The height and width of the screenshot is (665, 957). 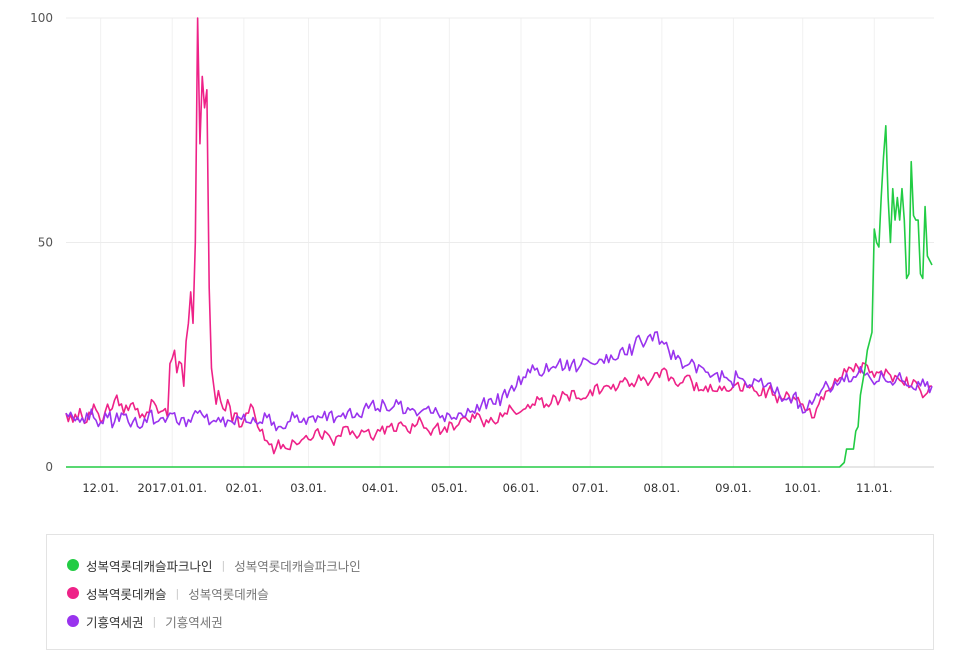 What do you see at coordinates (214, 565) in the screenshot?
I see `legend-item-0: 성복역롯데캐슬파크나인 | 성복역롯데캐슬파크나인` at bounding box center [214, 565].